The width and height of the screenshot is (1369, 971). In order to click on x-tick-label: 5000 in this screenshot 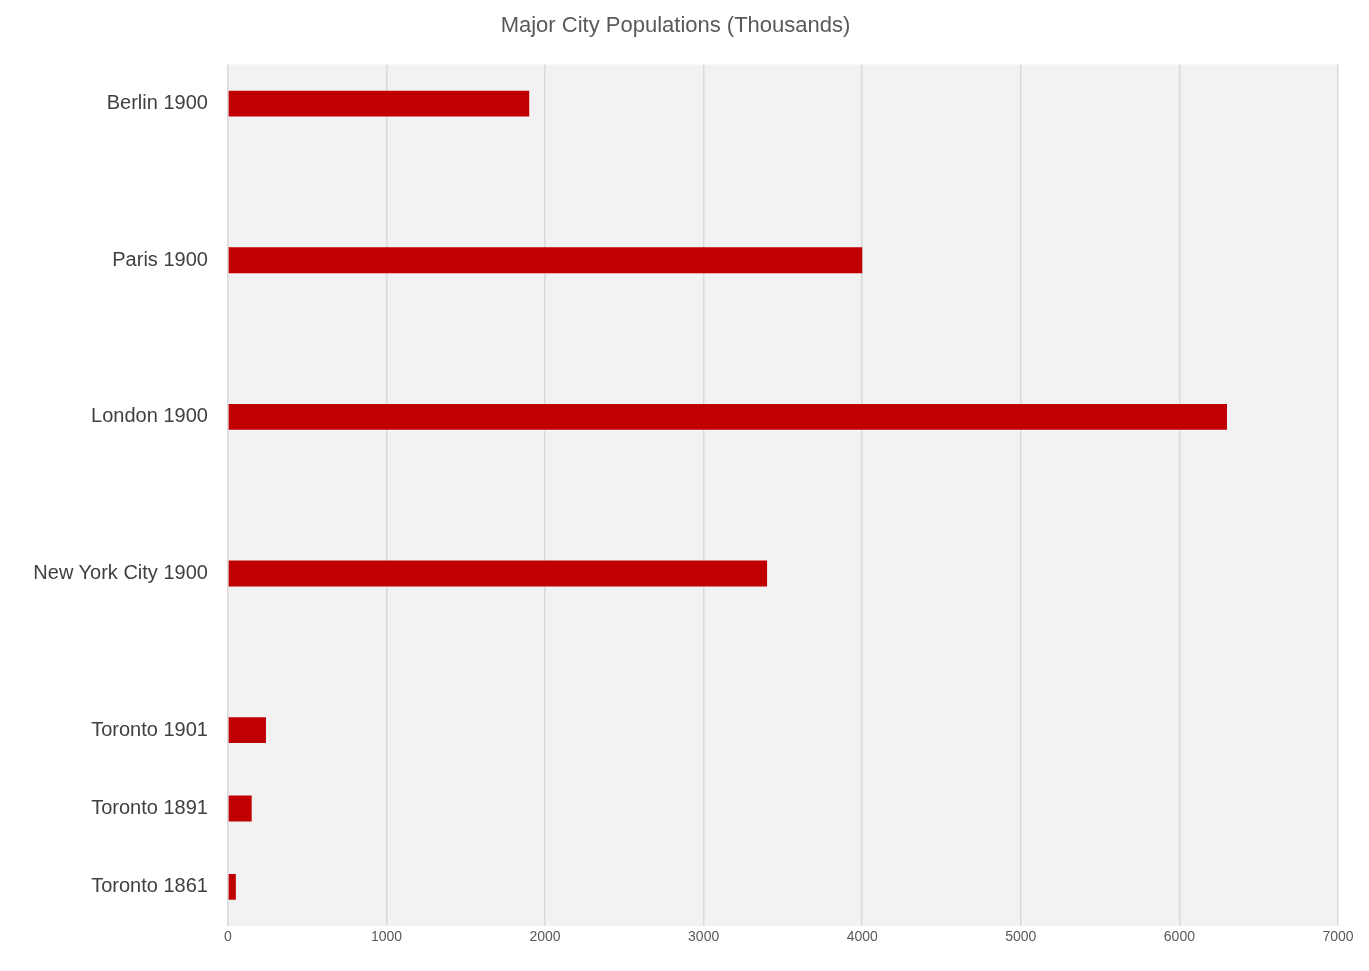, I will do `click(1021, 936)`.